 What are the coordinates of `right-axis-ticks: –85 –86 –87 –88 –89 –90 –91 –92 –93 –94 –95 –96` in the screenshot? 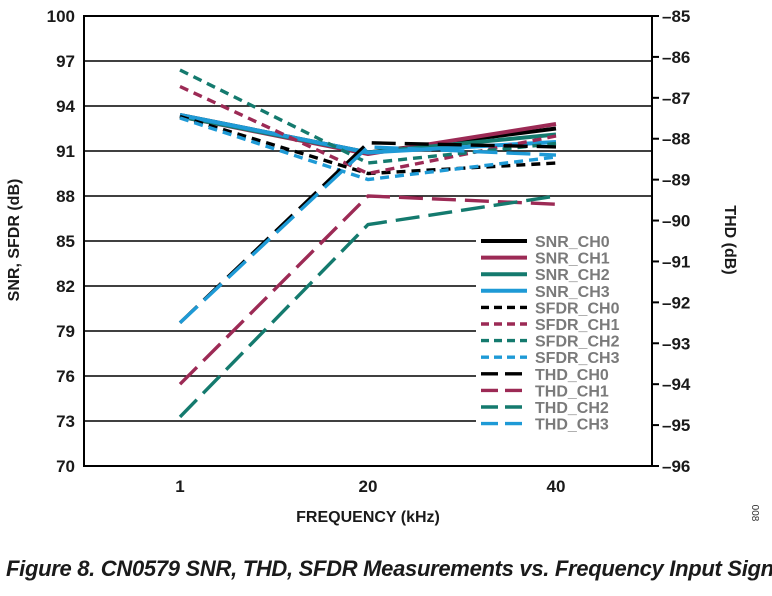 It's located at (671, 241).